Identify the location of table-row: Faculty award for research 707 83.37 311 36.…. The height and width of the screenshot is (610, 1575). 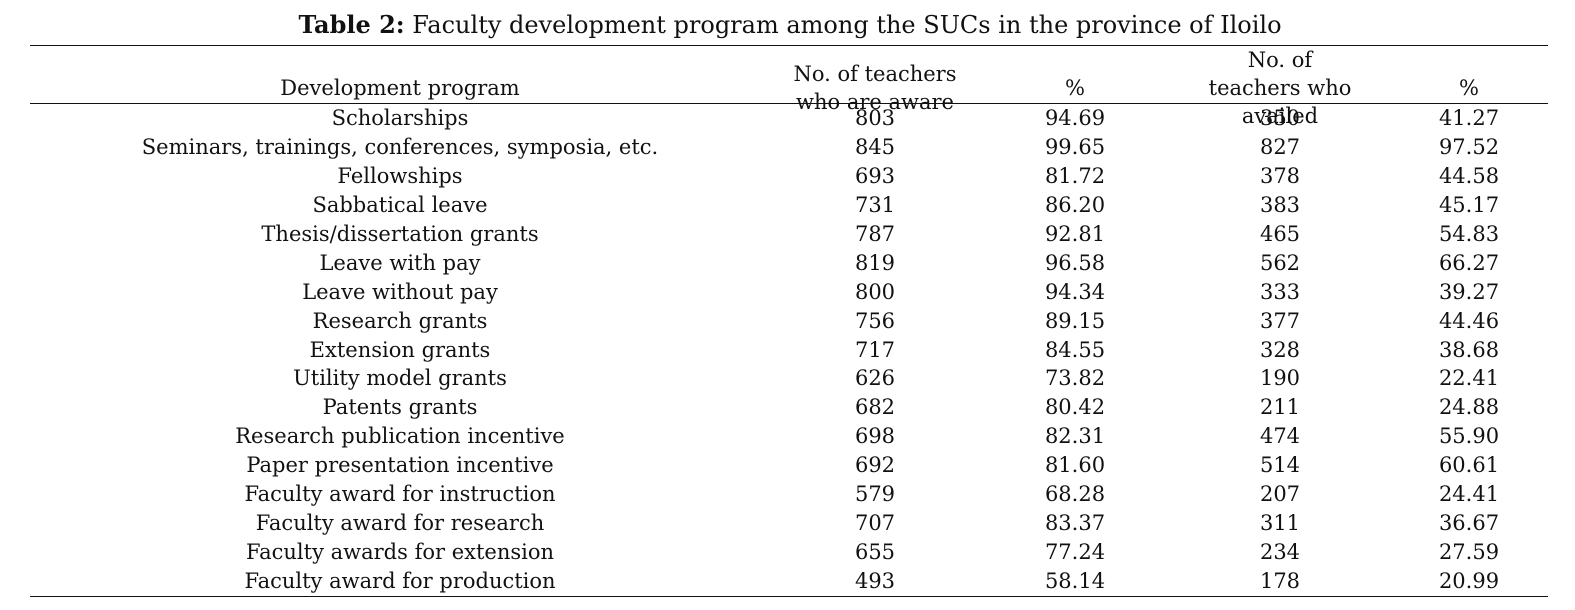
(789, 522).